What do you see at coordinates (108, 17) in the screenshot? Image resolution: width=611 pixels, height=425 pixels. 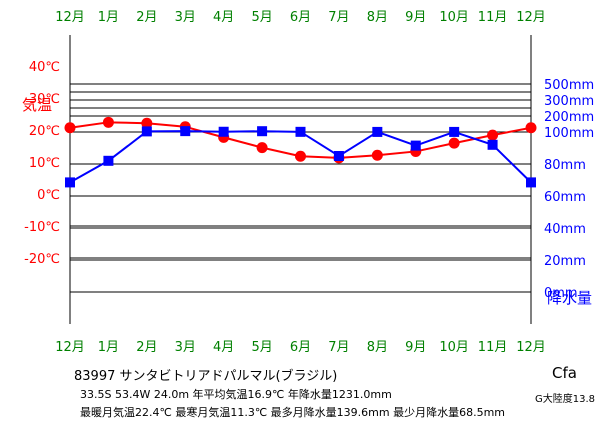 I see `month-label-top: 1月` at bounding box center [108, 17].